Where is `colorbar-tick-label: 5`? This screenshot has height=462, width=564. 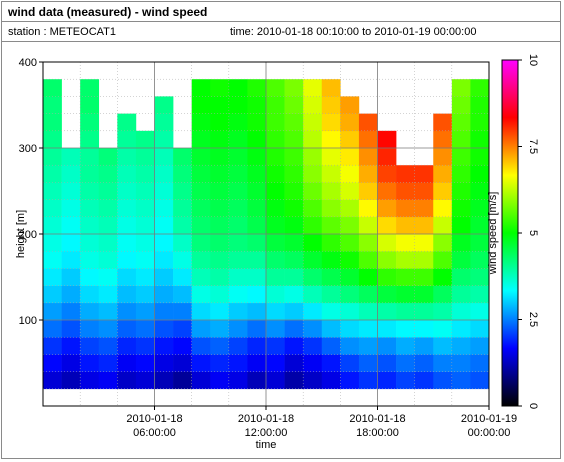
colorbar-tick-label: 5 is located at coordinates (533, 233).